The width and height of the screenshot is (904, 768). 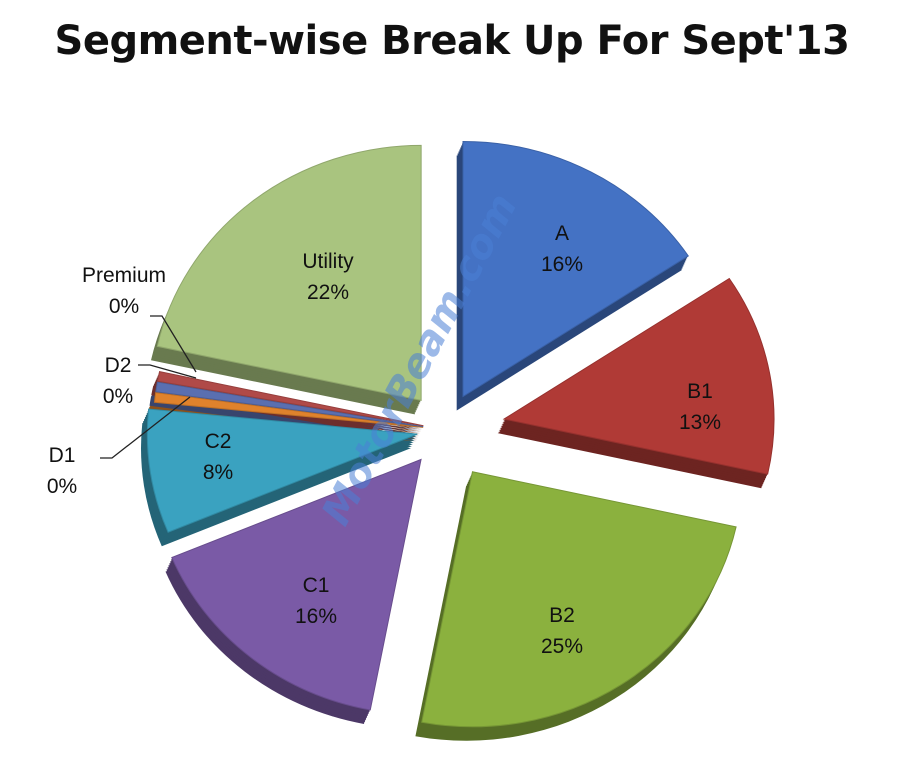 What do you see at coordinates (562, 233) in the screenshot?
I see `slice-label-a: A` at bounding box center [562, 233].